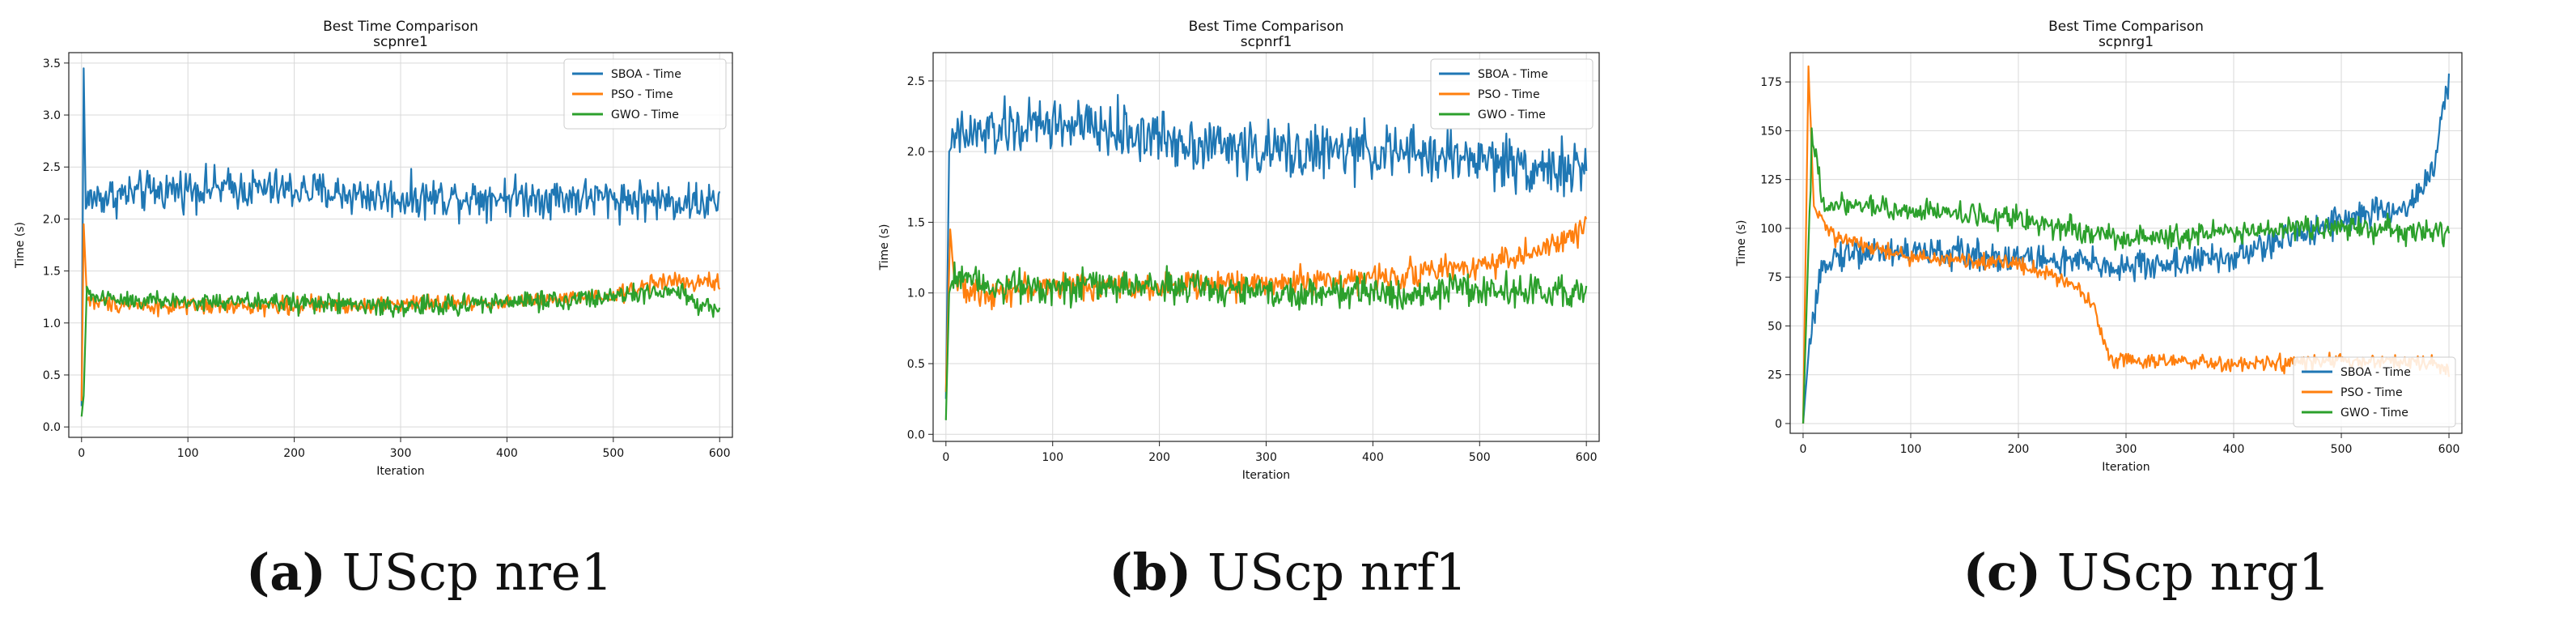 The width and height of the screenshot is (2576, 639). Describe the element at coordinates (285, 572) in the screenshot. I see `caption-a-label: (a)` at that location.